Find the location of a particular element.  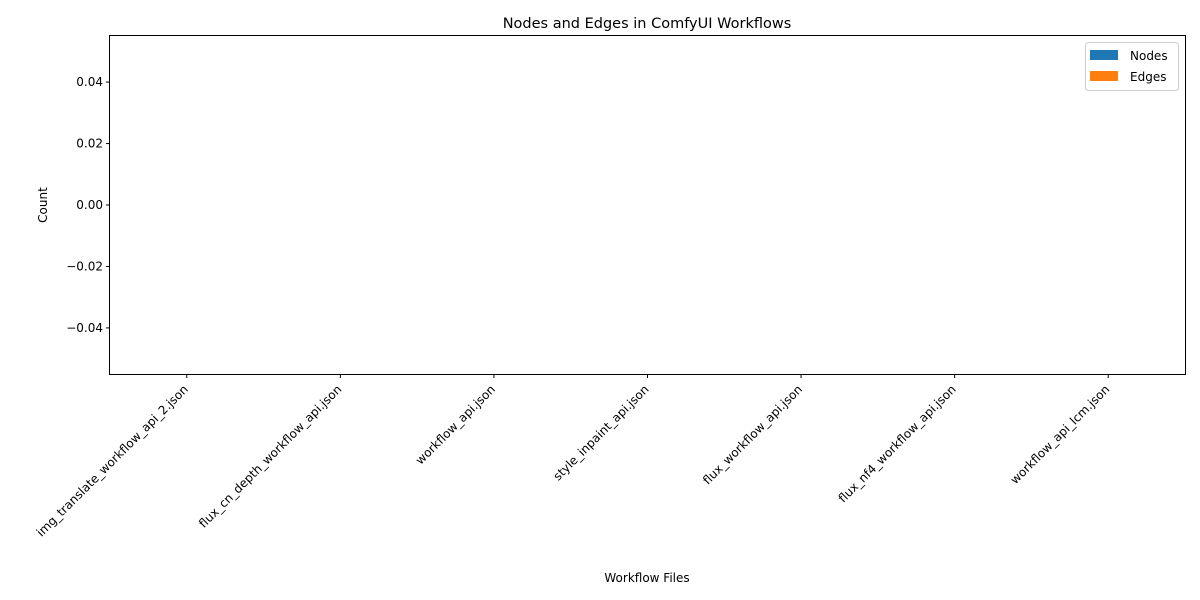

chart-title: Nodes and Edges in ComfyUI Workflows is located at coordinates (647, 24).